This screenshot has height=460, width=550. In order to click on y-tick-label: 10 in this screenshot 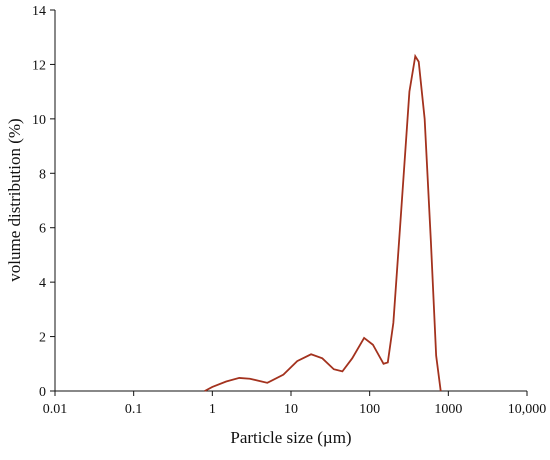, I will do `click(39, 120)`.